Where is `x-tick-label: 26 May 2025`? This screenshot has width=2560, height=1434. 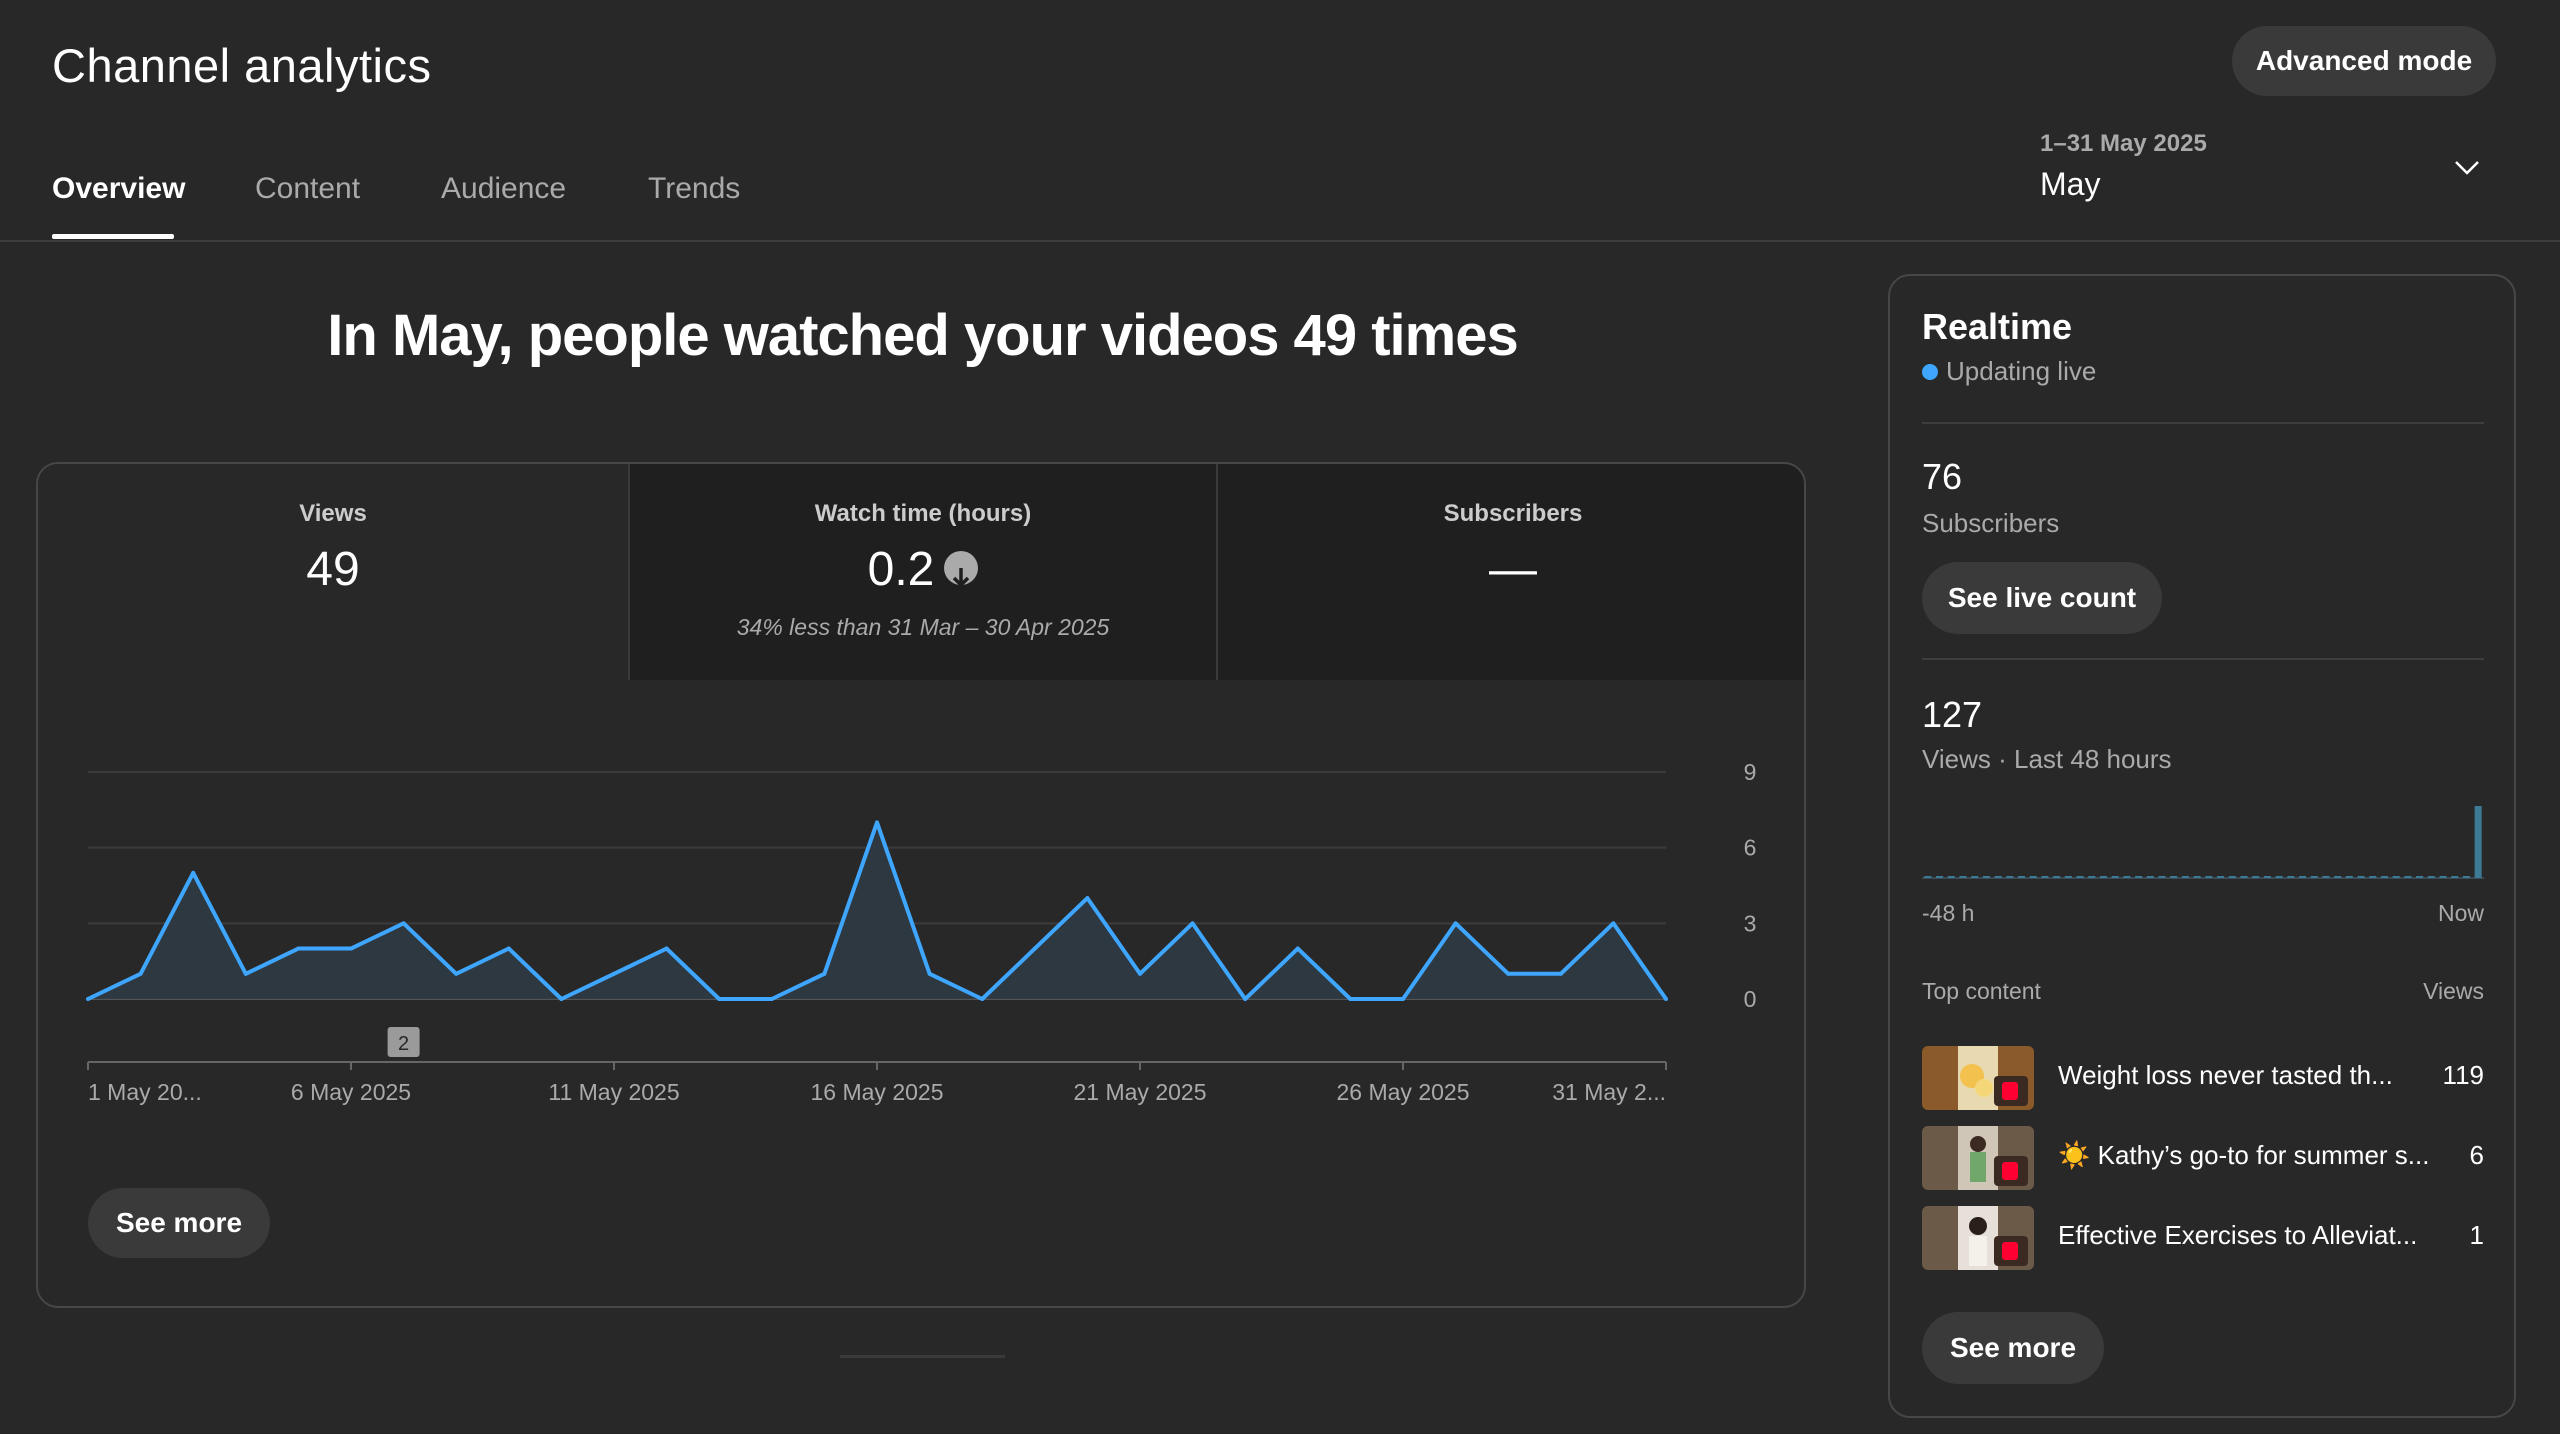
x-tick-label: 26 May 2025 is located at coordinates (1403, 1092).